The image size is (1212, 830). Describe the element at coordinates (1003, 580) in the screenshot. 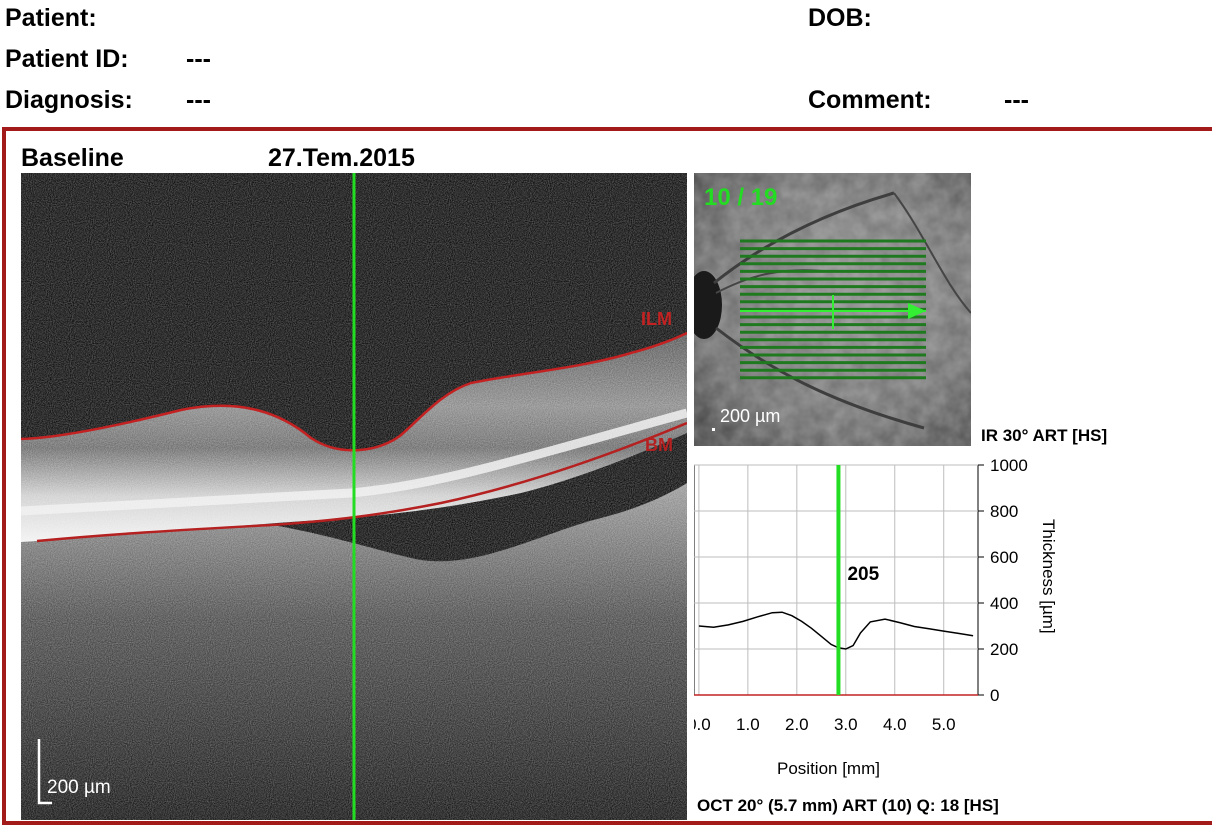

I see `y-axis-ticks: 0 200 400 600 800 1000` at that location.